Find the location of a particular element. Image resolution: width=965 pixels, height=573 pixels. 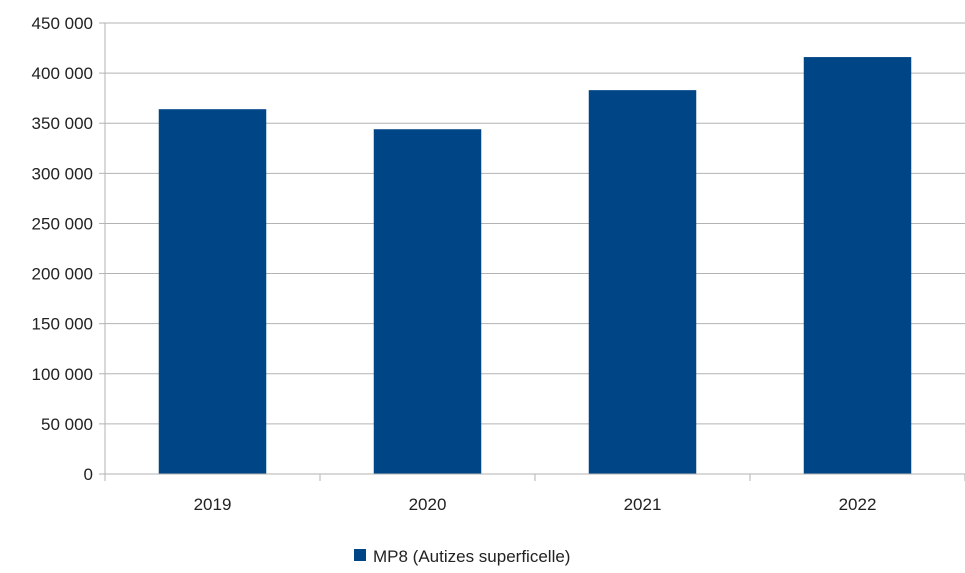

y-tick-label: 250 000 is located at coordinates (62, 223).